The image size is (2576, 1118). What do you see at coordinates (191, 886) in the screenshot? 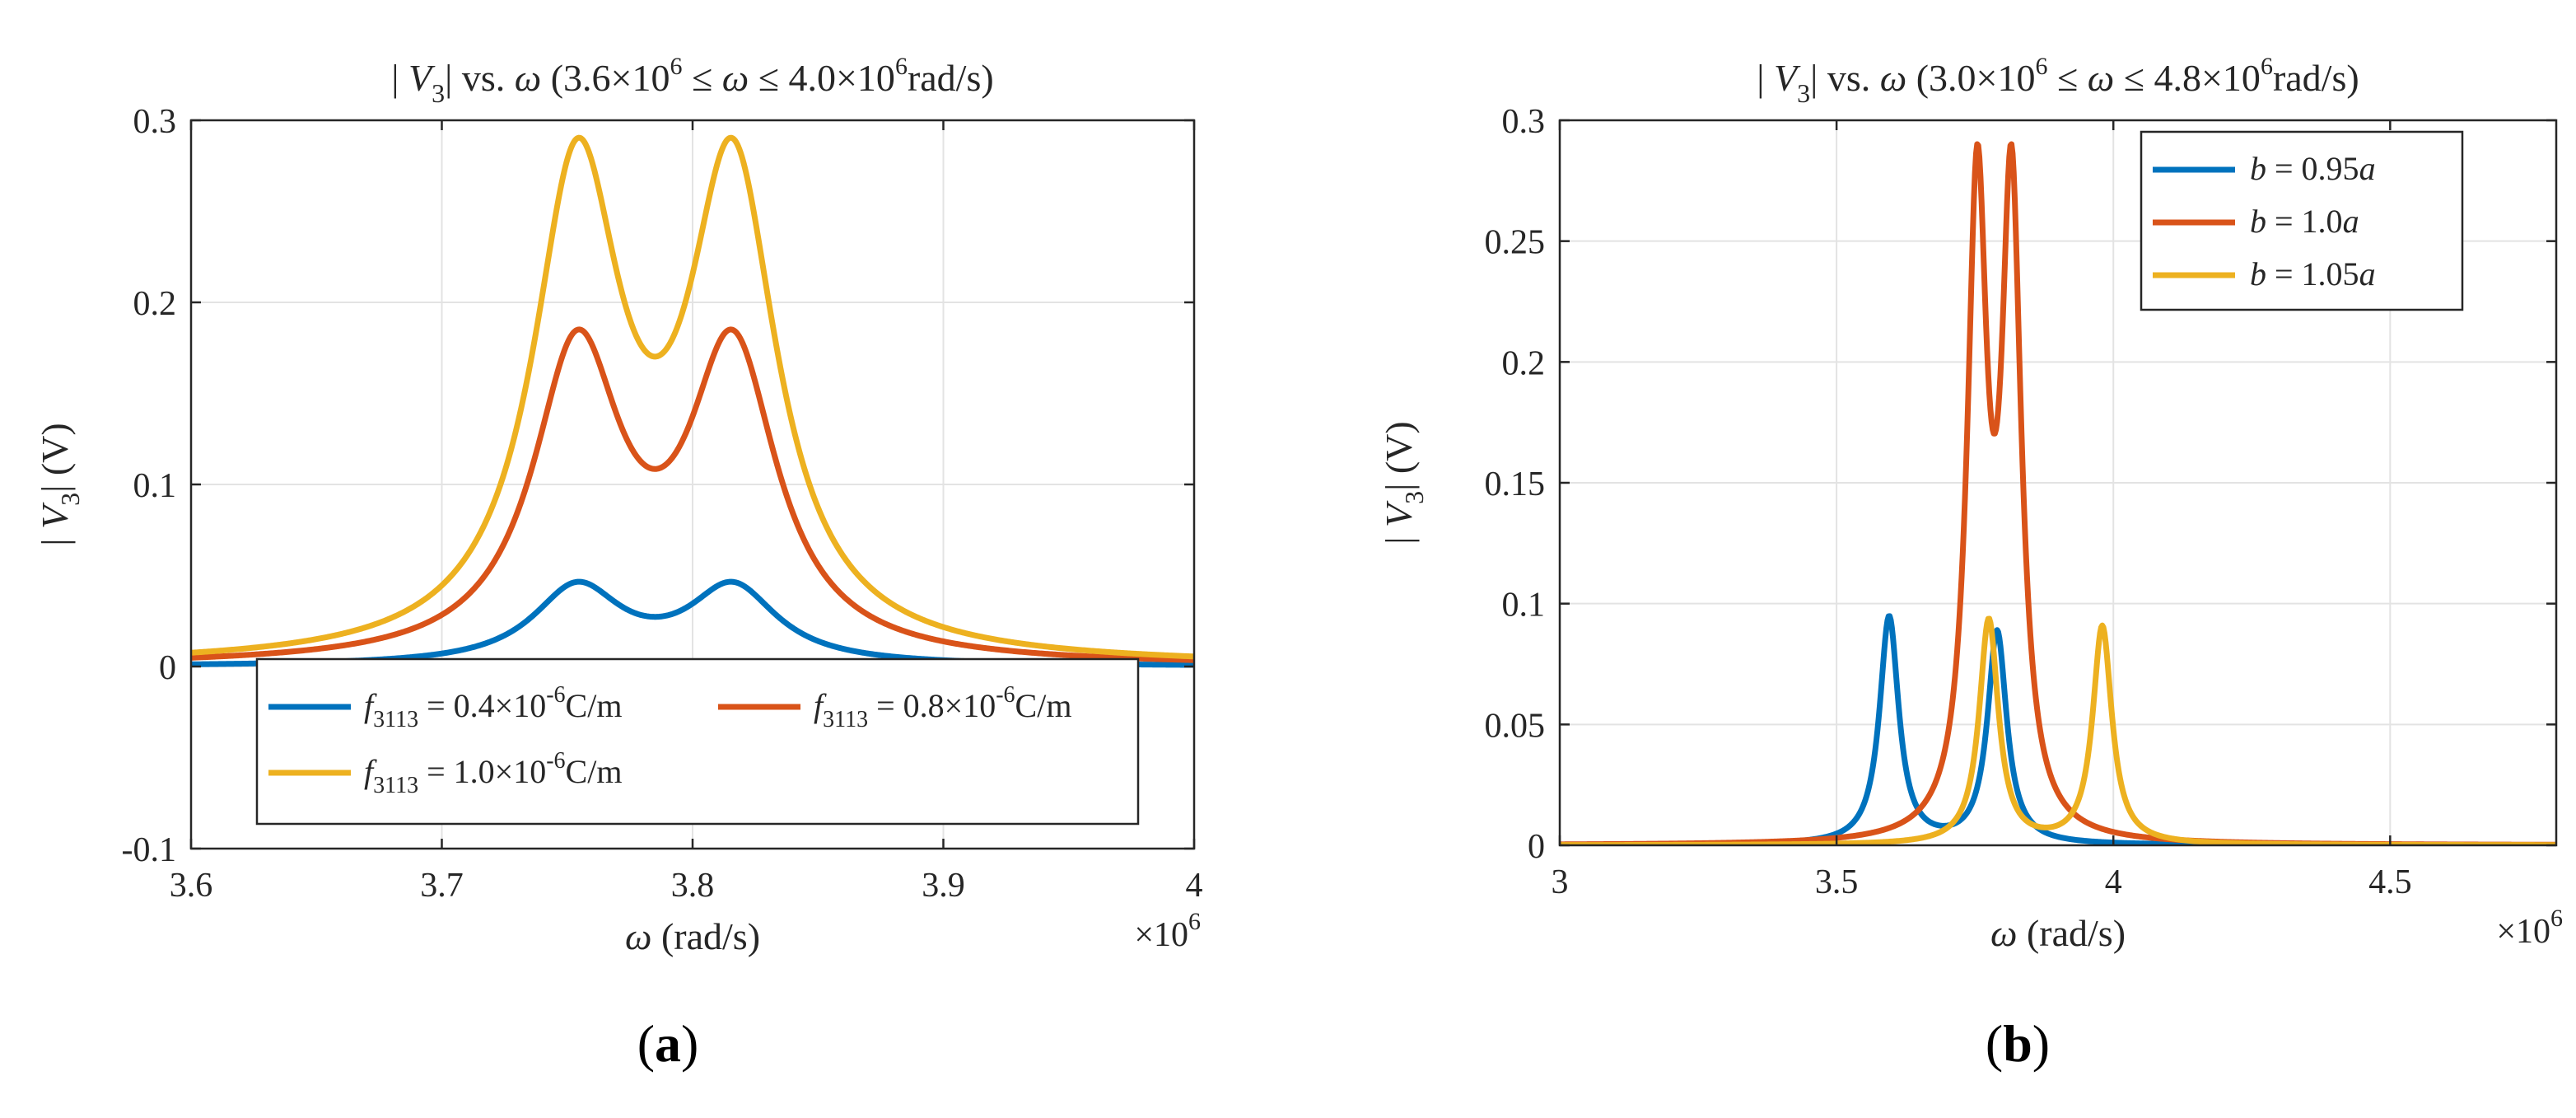
I see `x-tick-label: 3.6` at bounding box center [191, 886].